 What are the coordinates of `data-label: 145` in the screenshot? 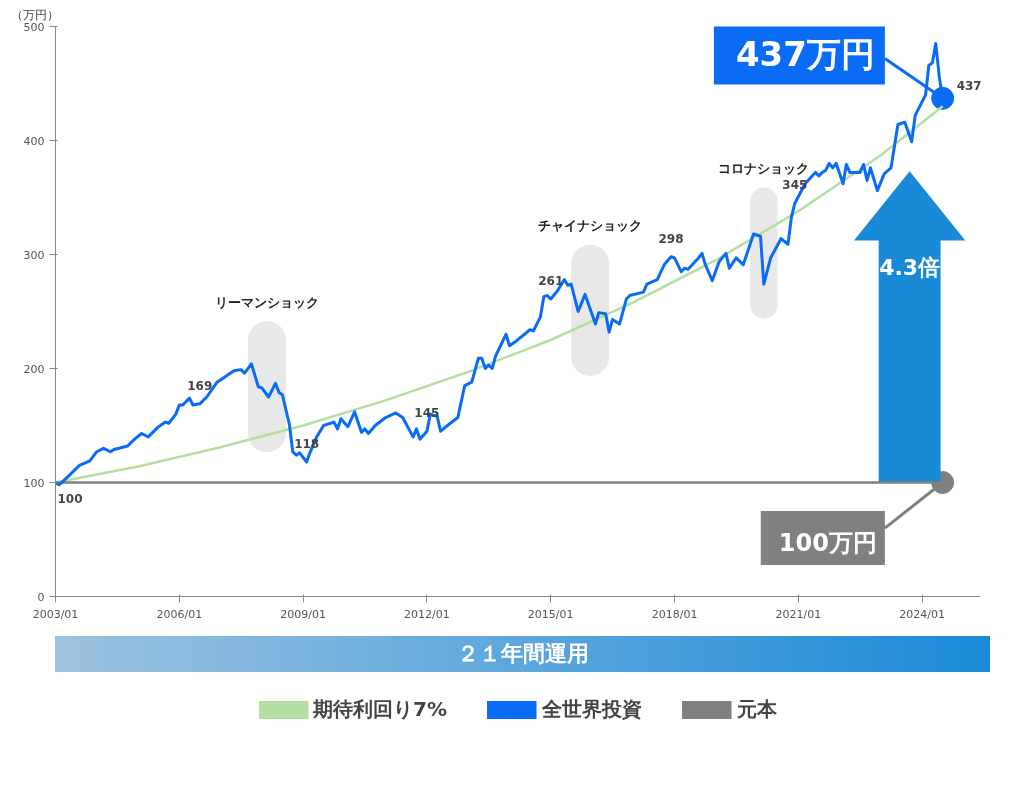 It's located at (427, 413).